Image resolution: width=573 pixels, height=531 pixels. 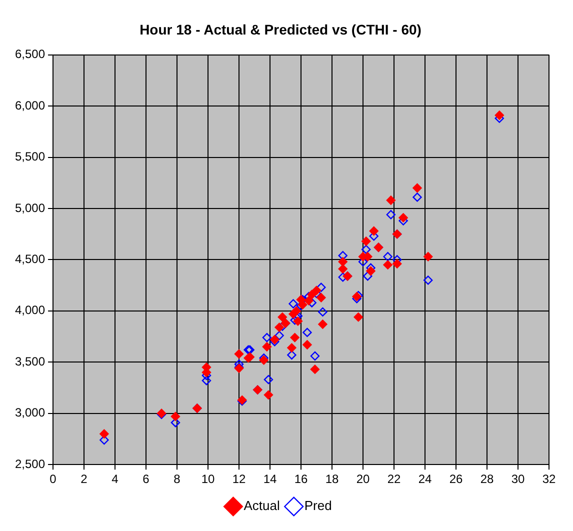 I want to click on x-tick-label: 20, so click(x=363, y=479).